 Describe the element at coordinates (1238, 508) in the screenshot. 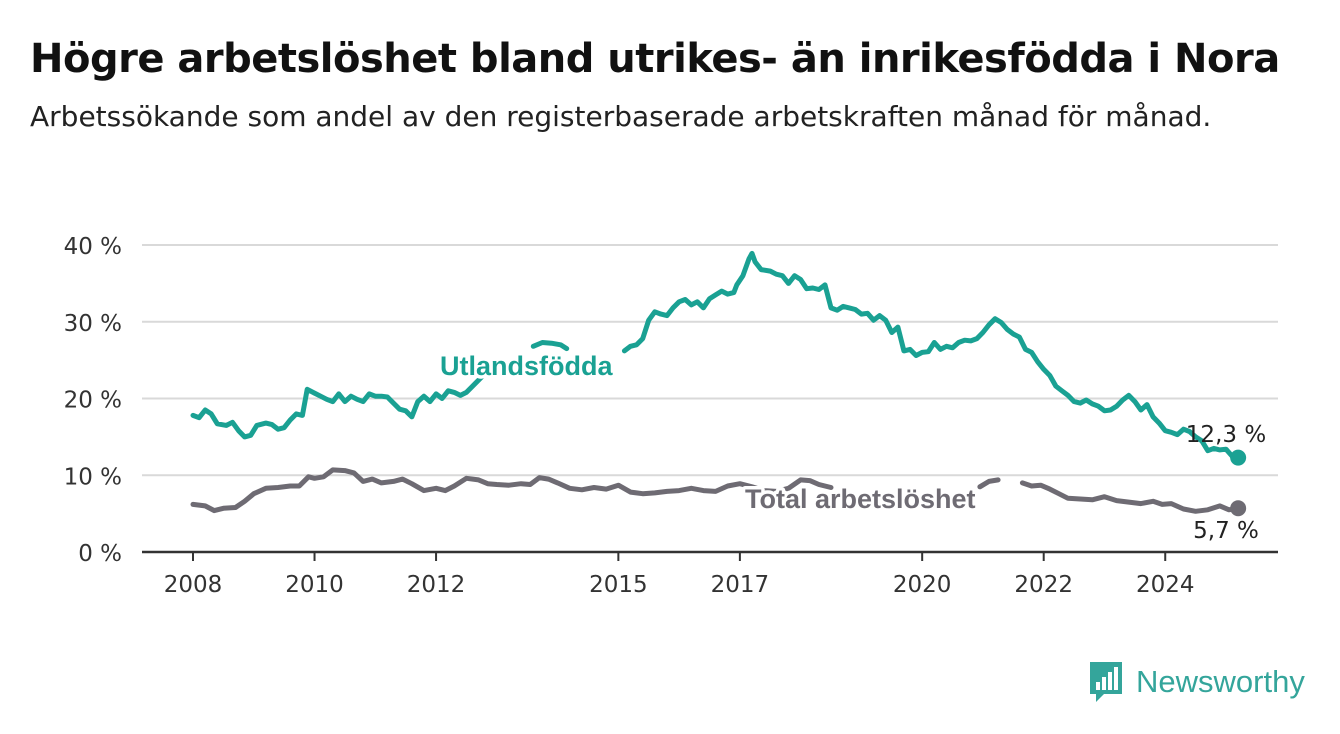

I see `end-point-total-arbetsl-shet` at that location.